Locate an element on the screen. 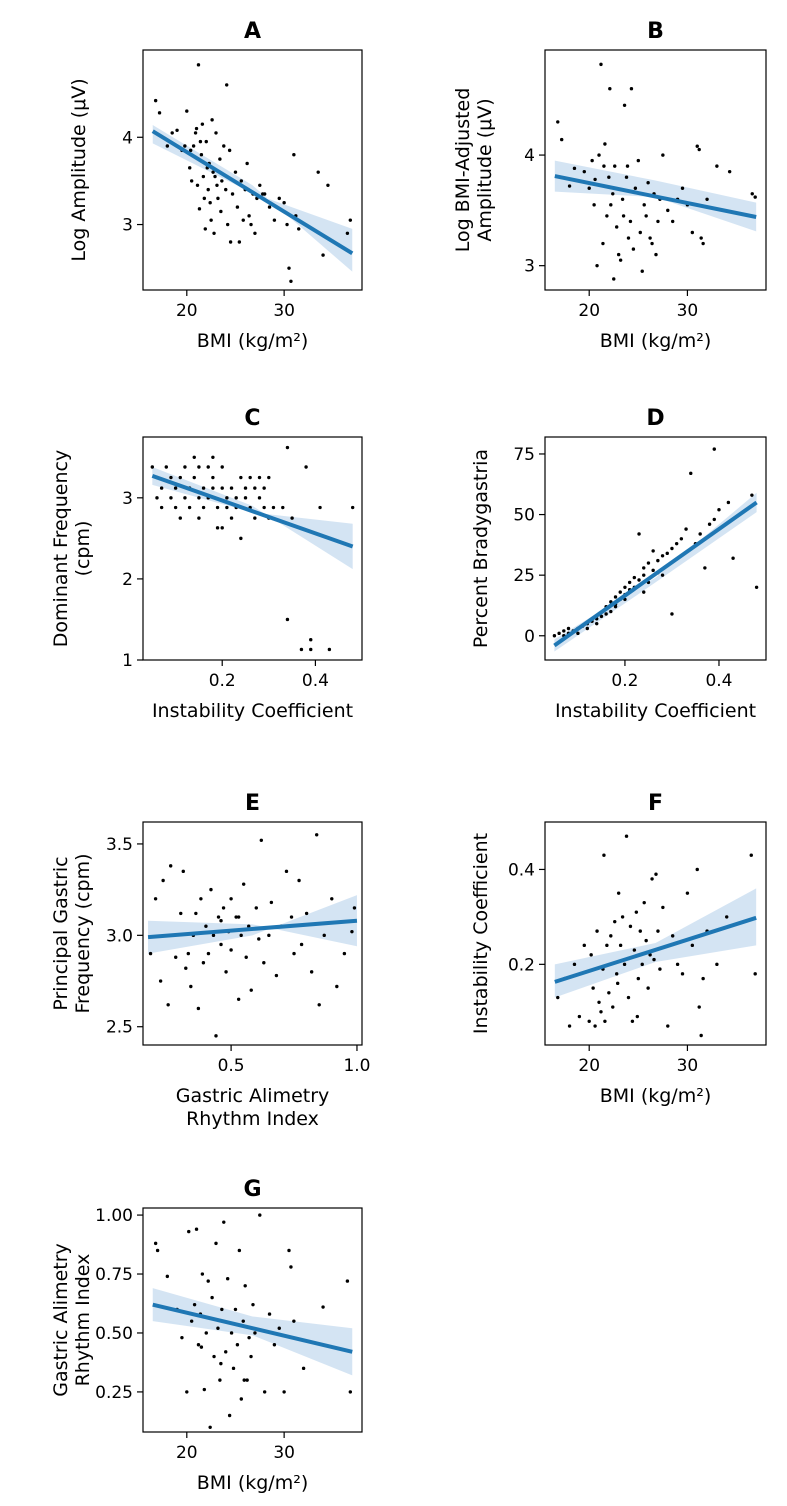  panel-title: B is located at coordinates (655, 31).